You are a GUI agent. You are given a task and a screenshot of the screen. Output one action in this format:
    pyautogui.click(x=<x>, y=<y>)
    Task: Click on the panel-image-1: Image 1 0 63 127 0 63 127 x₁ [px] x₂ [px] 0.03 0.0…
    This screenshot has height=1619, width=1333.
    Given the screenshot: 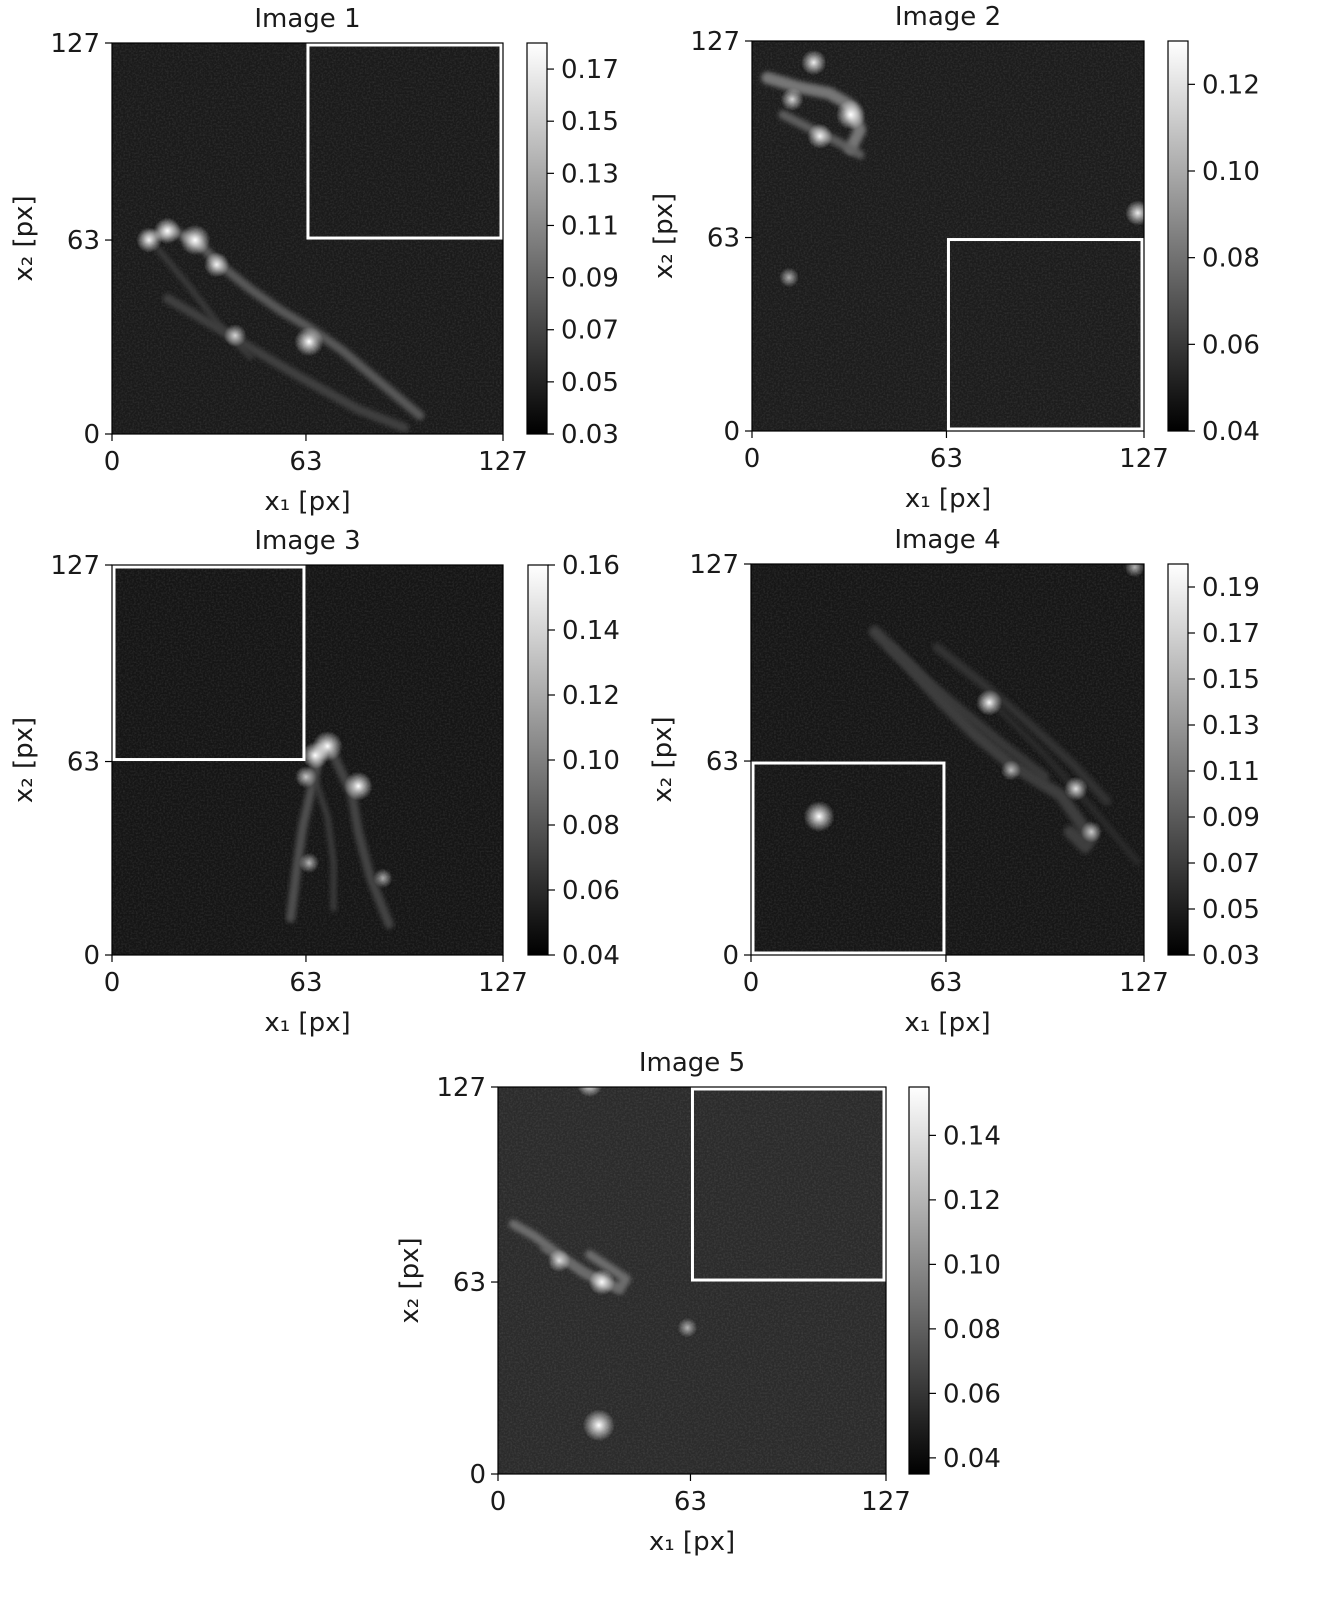 What is the action you would take?
    pyautogui.click(x=314, y=260)
    